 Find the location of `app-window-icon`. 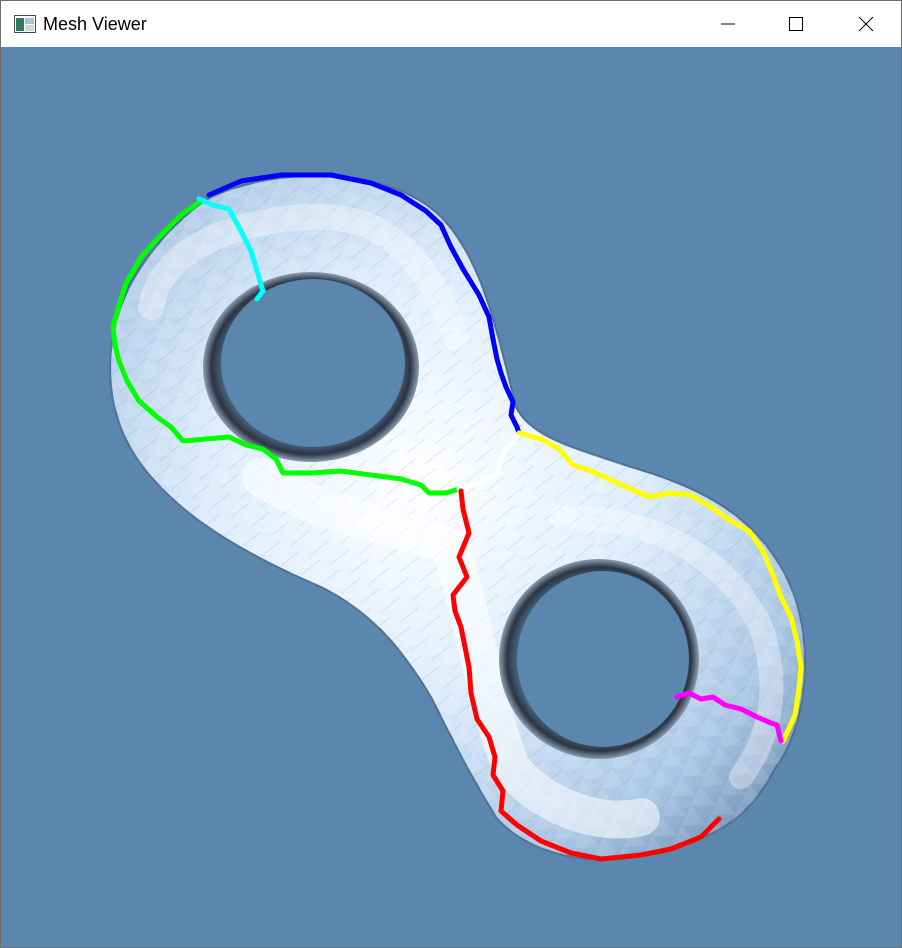

app-window-icon is located at coordinates (25, 24).